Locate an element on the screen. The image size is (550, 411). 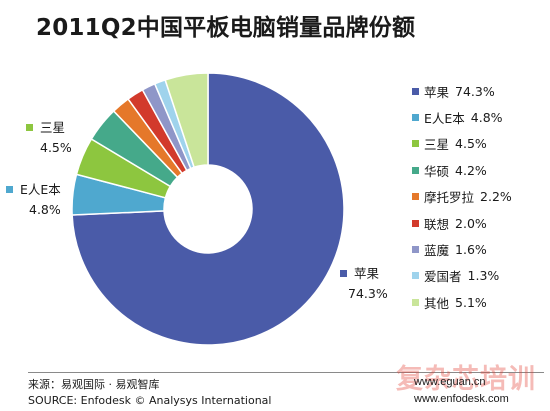
legend-label: 苹果 is located at coordinates (437, 92).